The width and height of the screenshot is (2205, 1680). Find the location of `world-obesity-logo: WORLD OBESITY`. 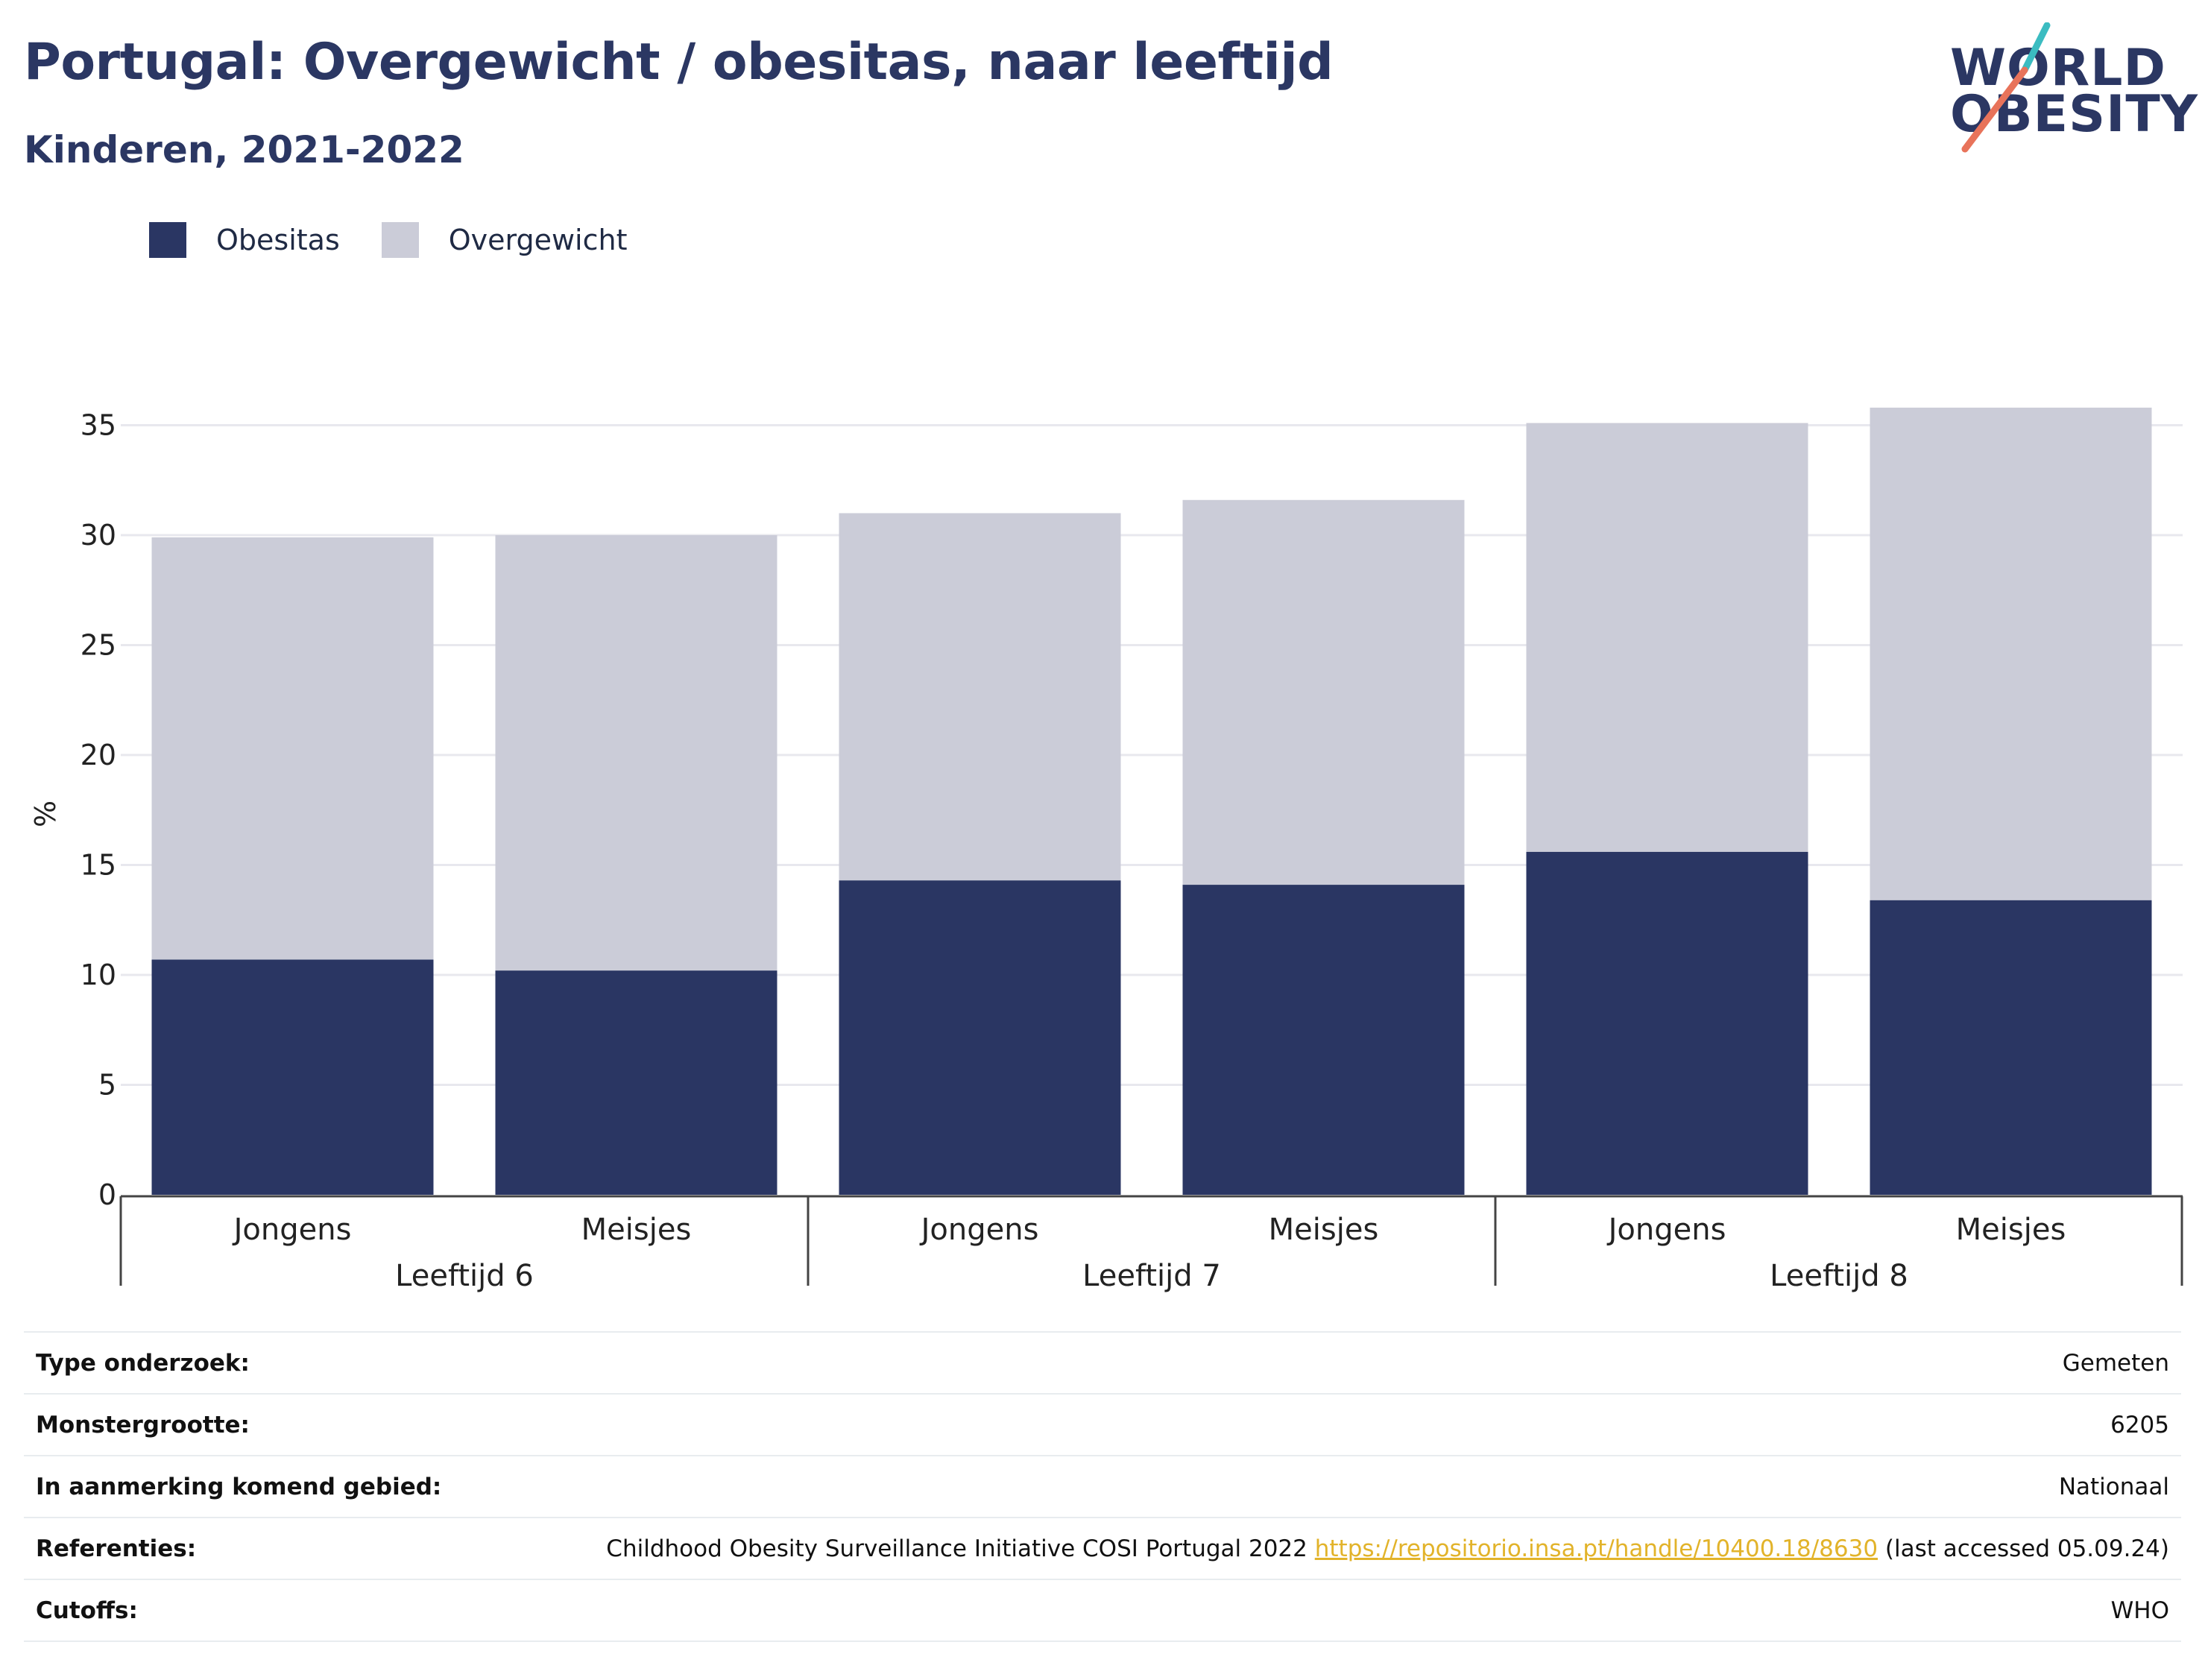

world-obesity-logo: WORLD OBESITY is located at coordinates (2068, 89).